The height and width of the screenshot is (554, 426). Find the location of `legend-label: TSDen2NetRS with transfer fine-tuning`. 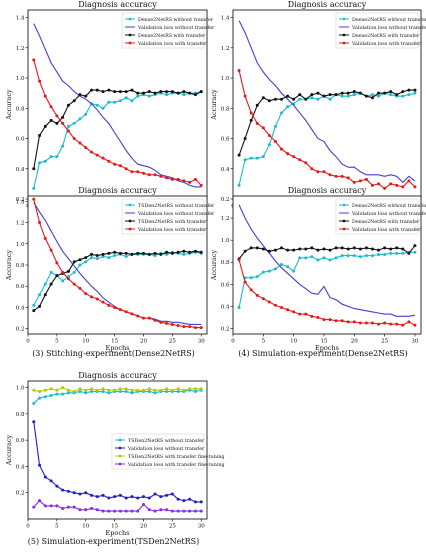

legend-label: TSDen2NetRS with transfer fine-tuning is located at coordinates (176, 457).